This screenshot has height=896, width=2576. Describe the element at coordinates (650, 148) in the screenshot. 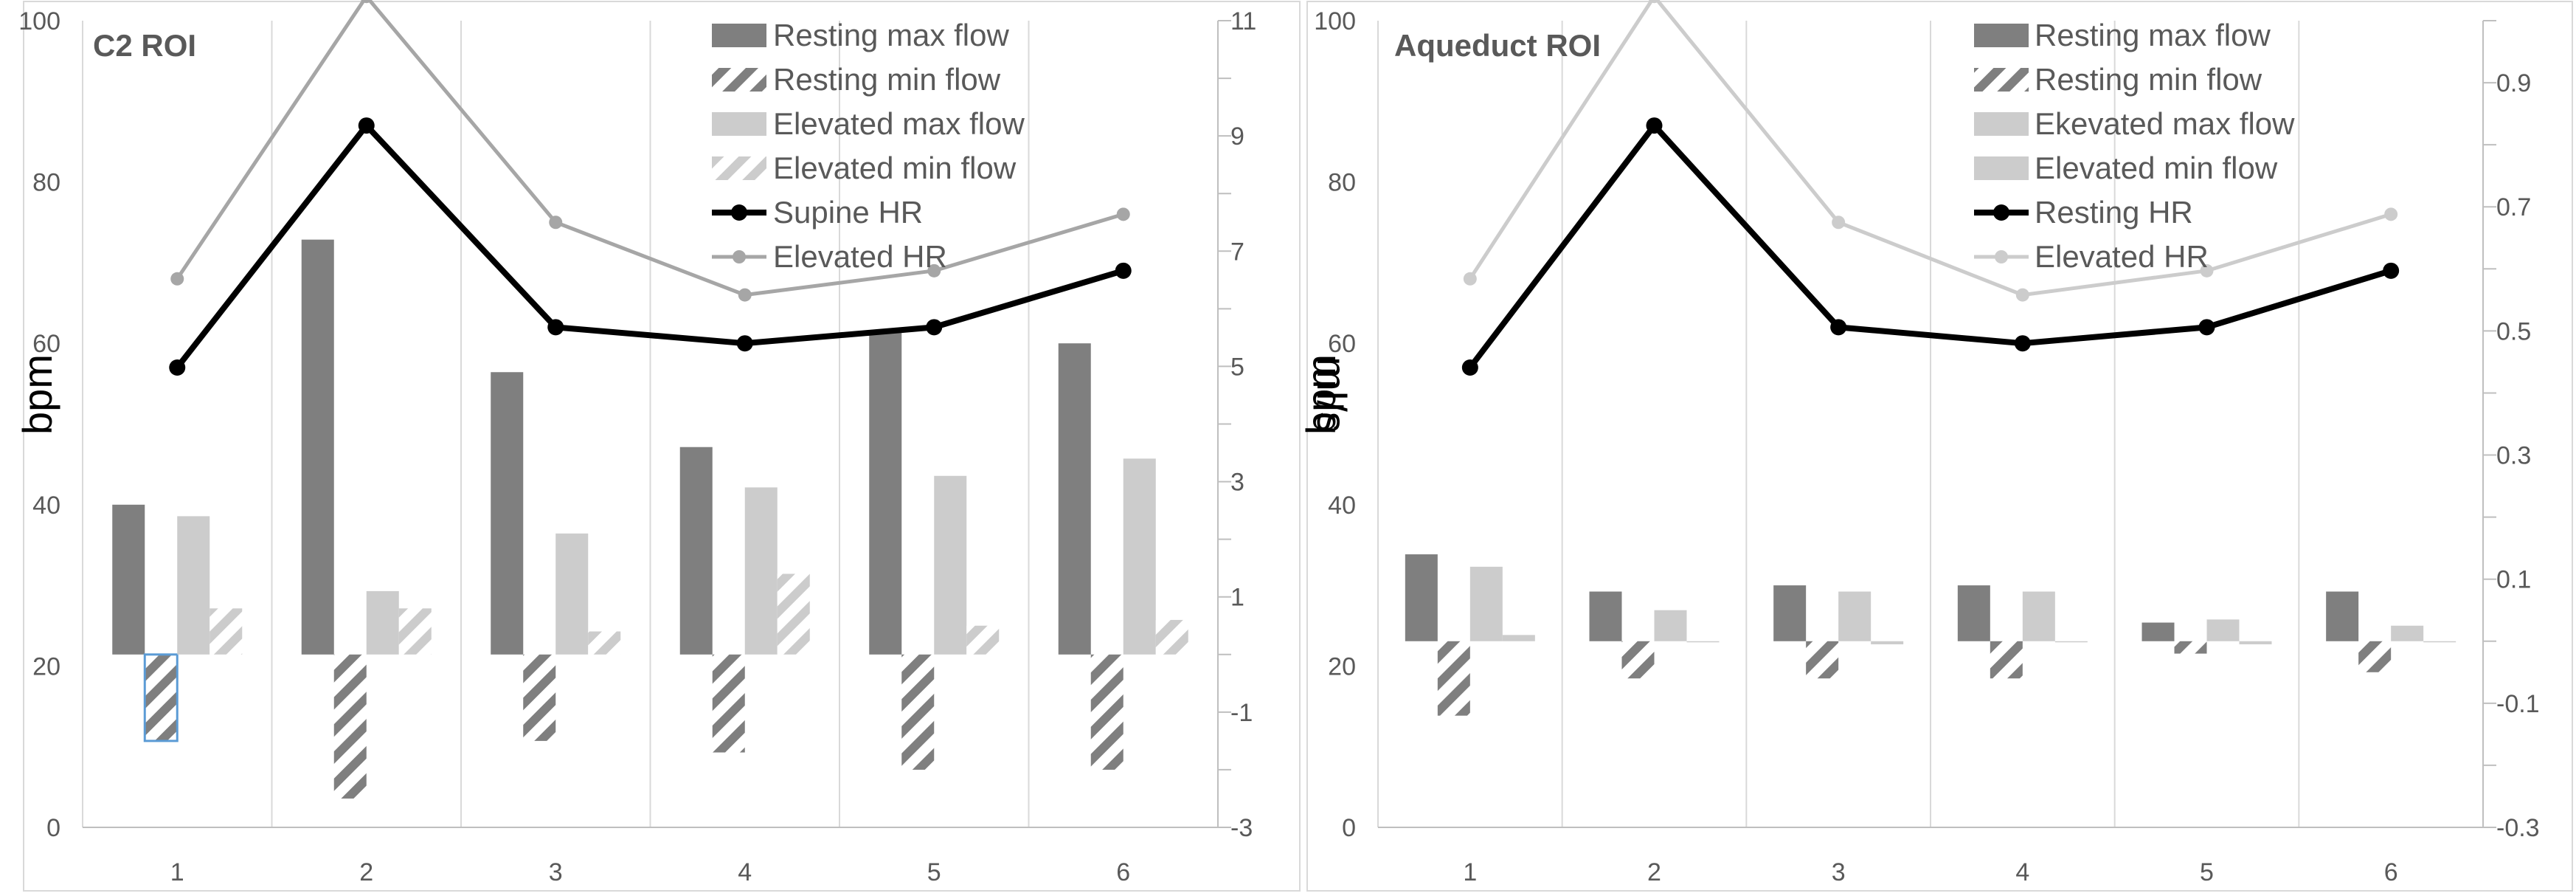

I see `line-elevated-hr` at that location.